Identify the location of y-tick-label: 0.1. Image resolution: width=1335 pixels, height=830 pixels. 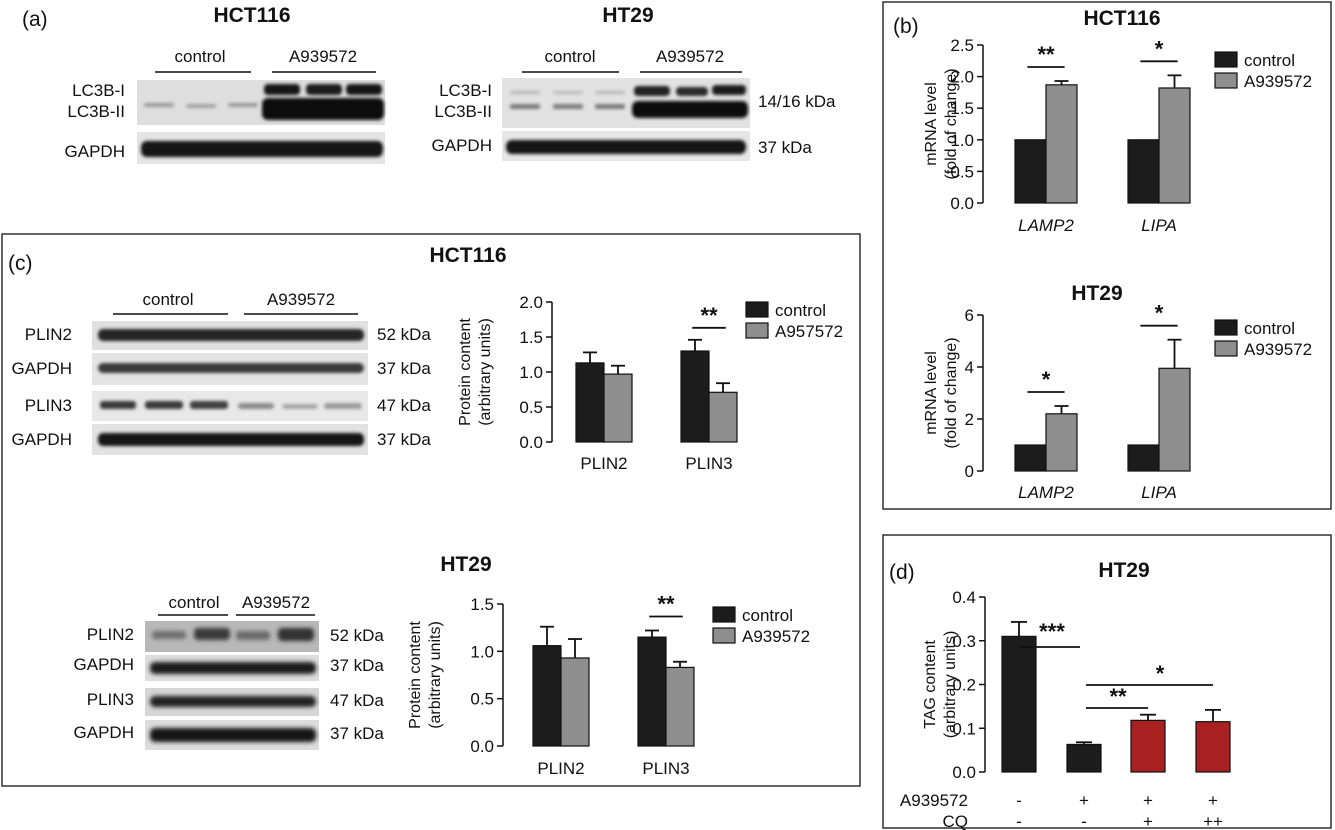
(964, 728).